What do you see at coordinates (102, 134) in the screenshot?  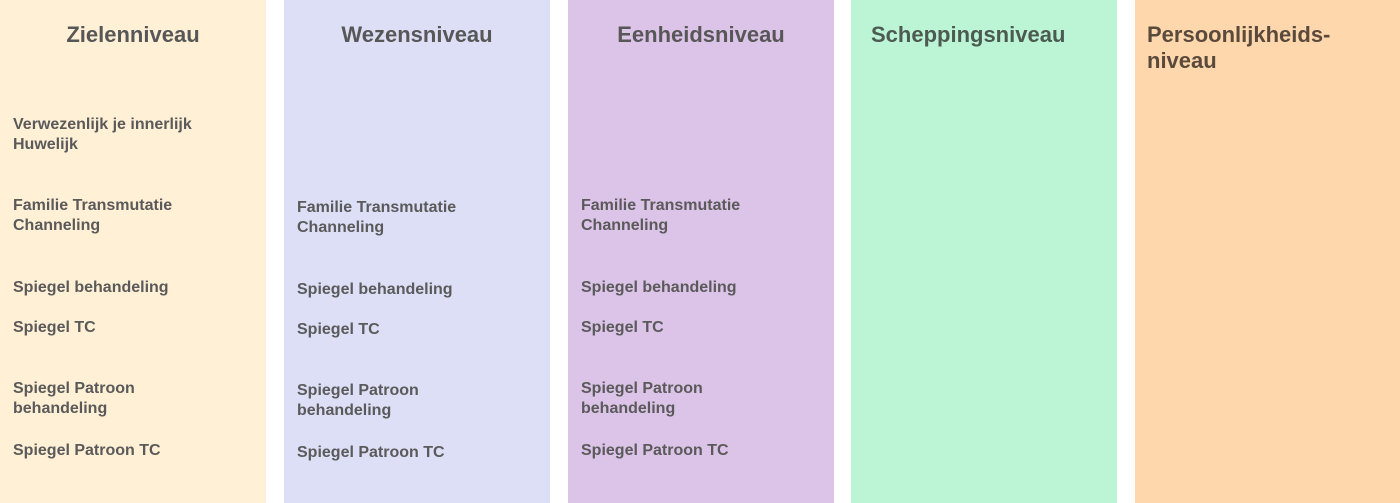 I see `list-item: Verwezenlijk je innerlijk Huwelijk` at bounding box center [102, 134].